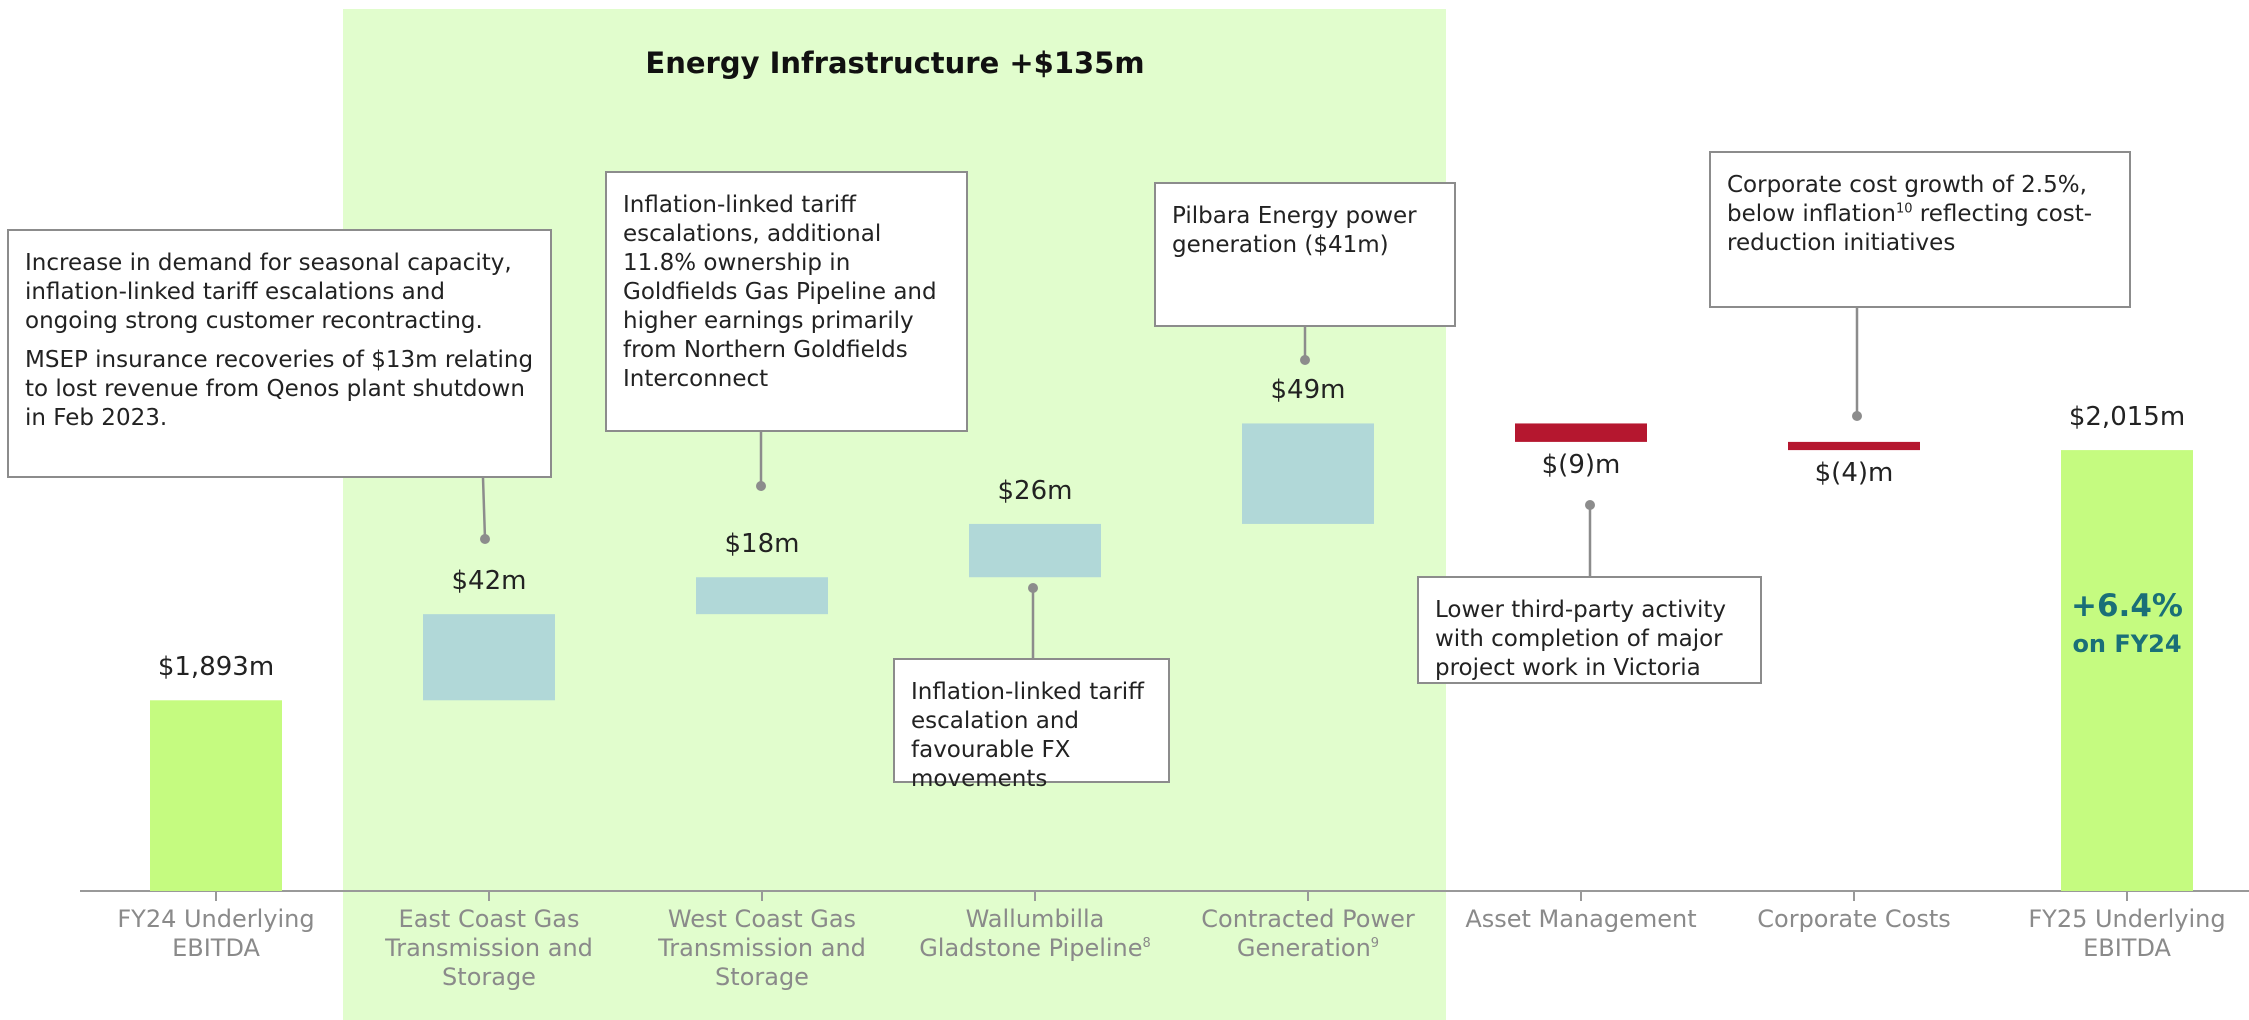 The width and height of the screenshot is (2249, 1020). I want to click on x-tick-label: FY25 Underlying EBITDA, so click(2125, 934).